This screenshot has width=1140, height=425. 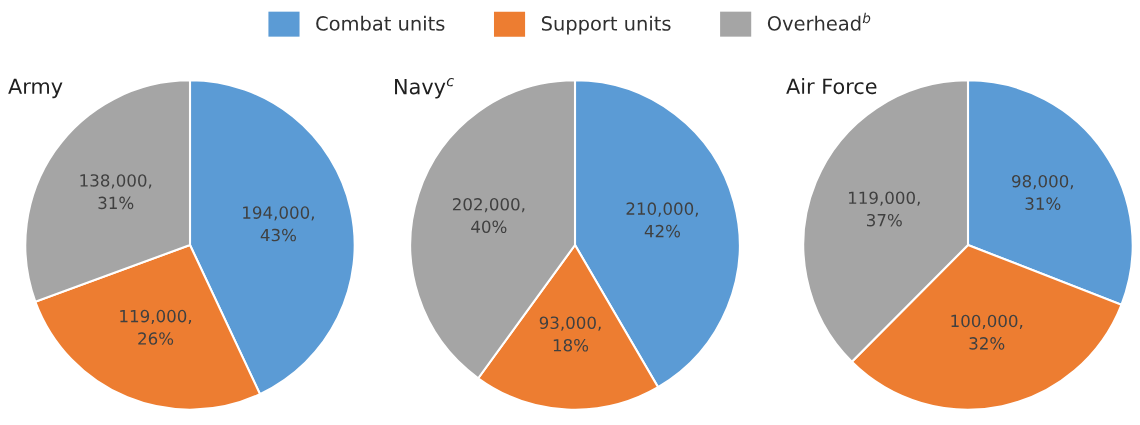 What do you see at coordinates (380, 23) in the screenshot?
I see `legend-label: Combat units` at bounding box center [380, 23].